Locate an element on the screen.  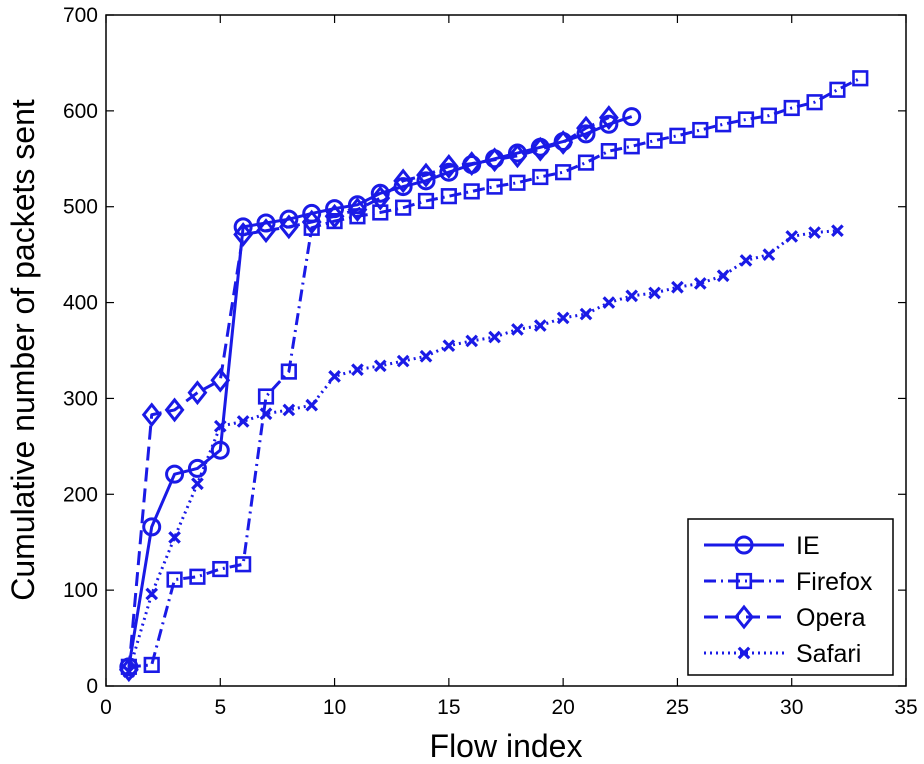
x-tick-label: 25 is located at coordinates (677, 707).